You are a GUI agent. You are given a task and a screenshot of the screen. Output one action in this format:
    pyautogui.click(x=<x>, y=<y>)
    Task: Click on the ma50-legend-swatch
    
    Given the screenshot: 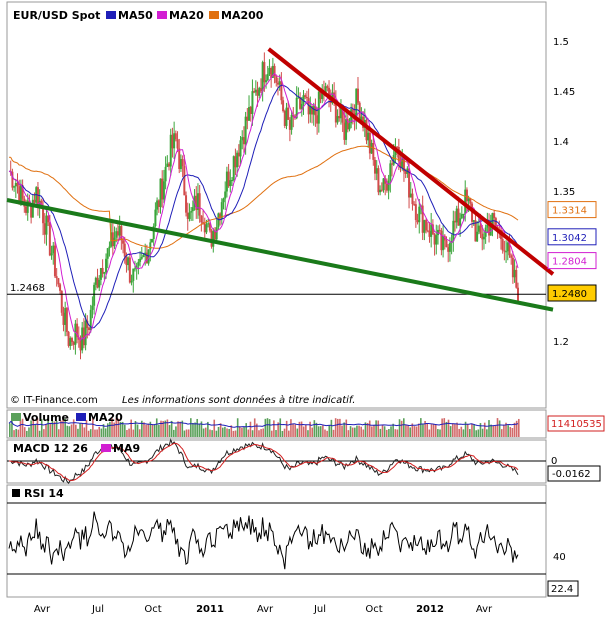 What is the action you would take?
    pyautogui.click(x=111, y=15)
    